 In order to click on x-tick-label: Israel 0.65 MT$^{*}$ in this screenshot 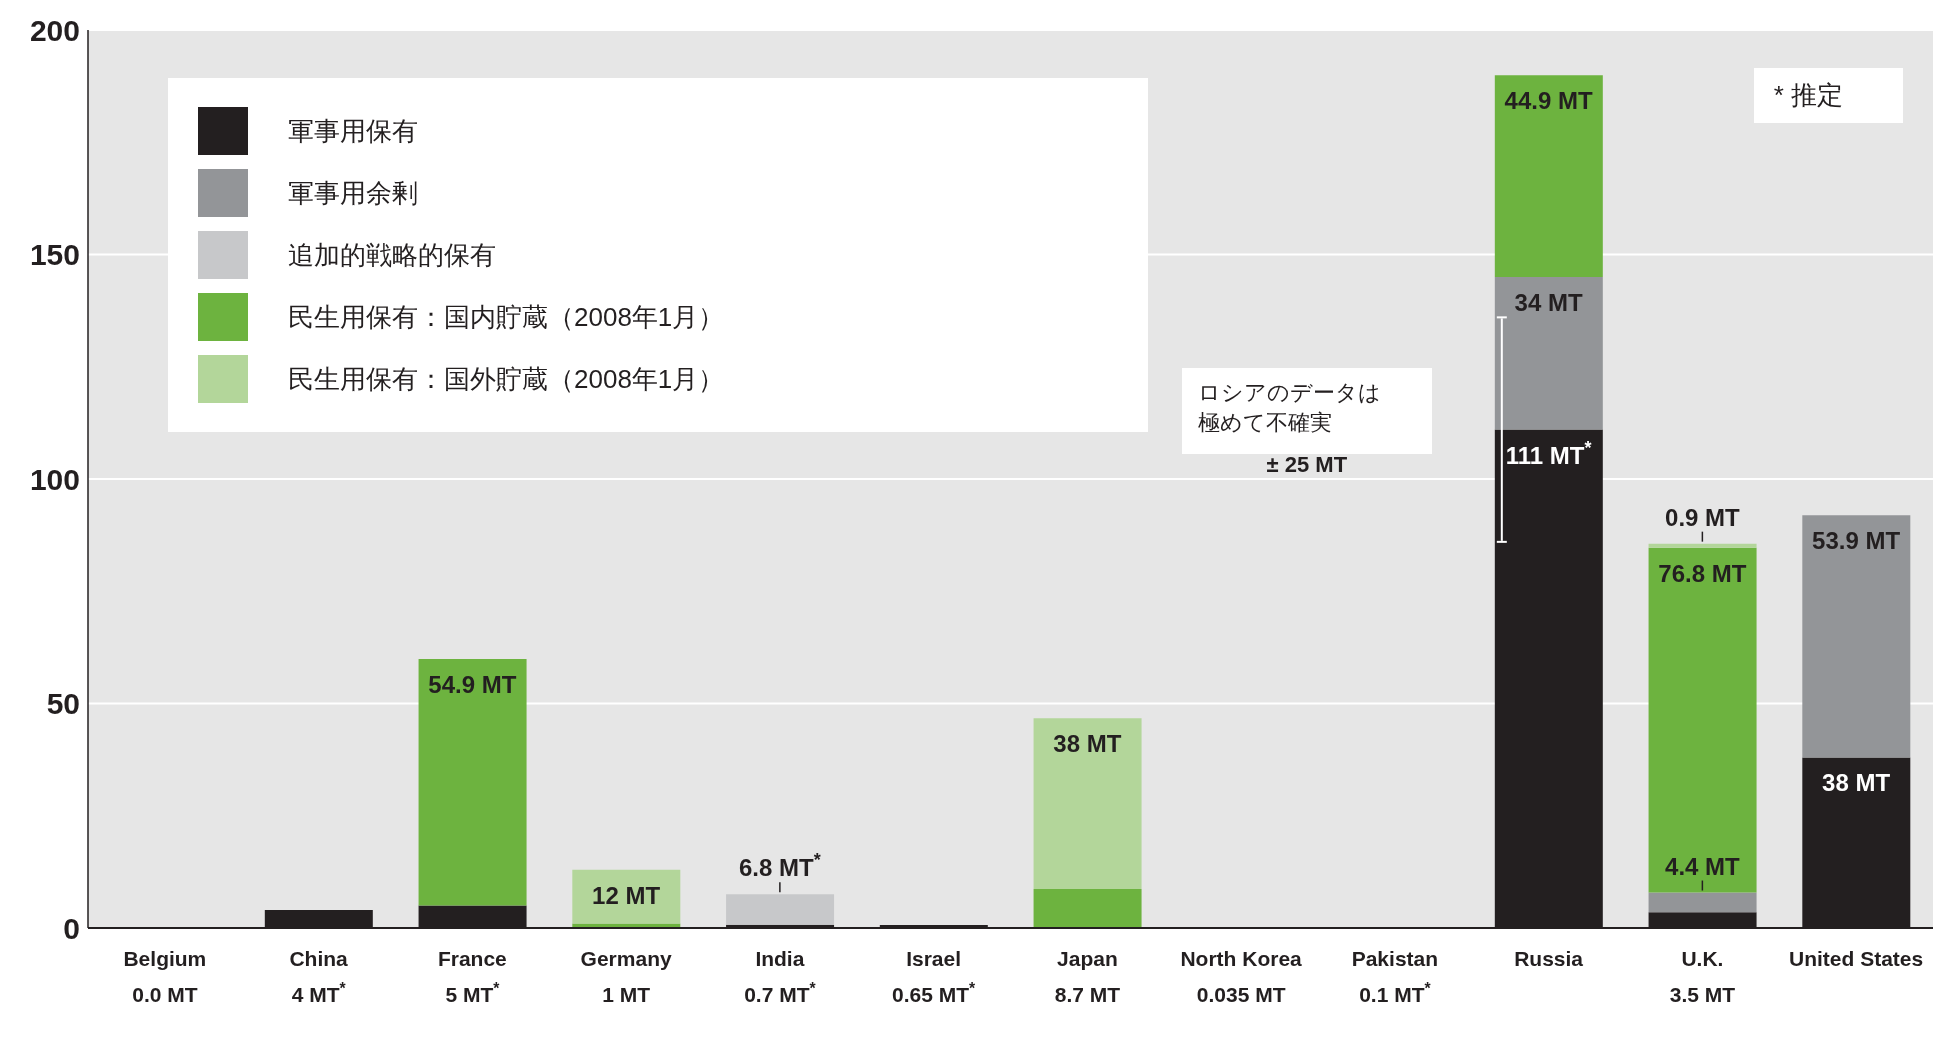, I will do `click(934, 976)`.